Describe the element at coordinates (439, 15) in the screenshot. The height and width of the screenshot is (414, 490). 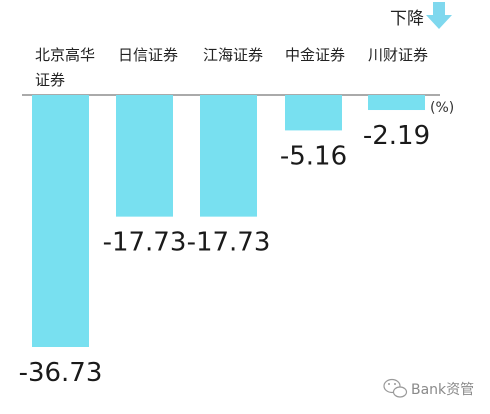
I see `down-arrow-icon` at that location.